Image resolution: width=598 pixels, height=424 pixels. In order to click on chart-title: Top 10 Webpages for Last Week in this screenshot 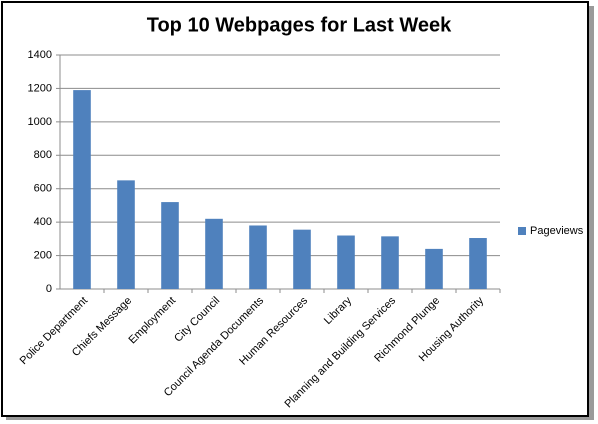, I will do `click(299, 25)`.